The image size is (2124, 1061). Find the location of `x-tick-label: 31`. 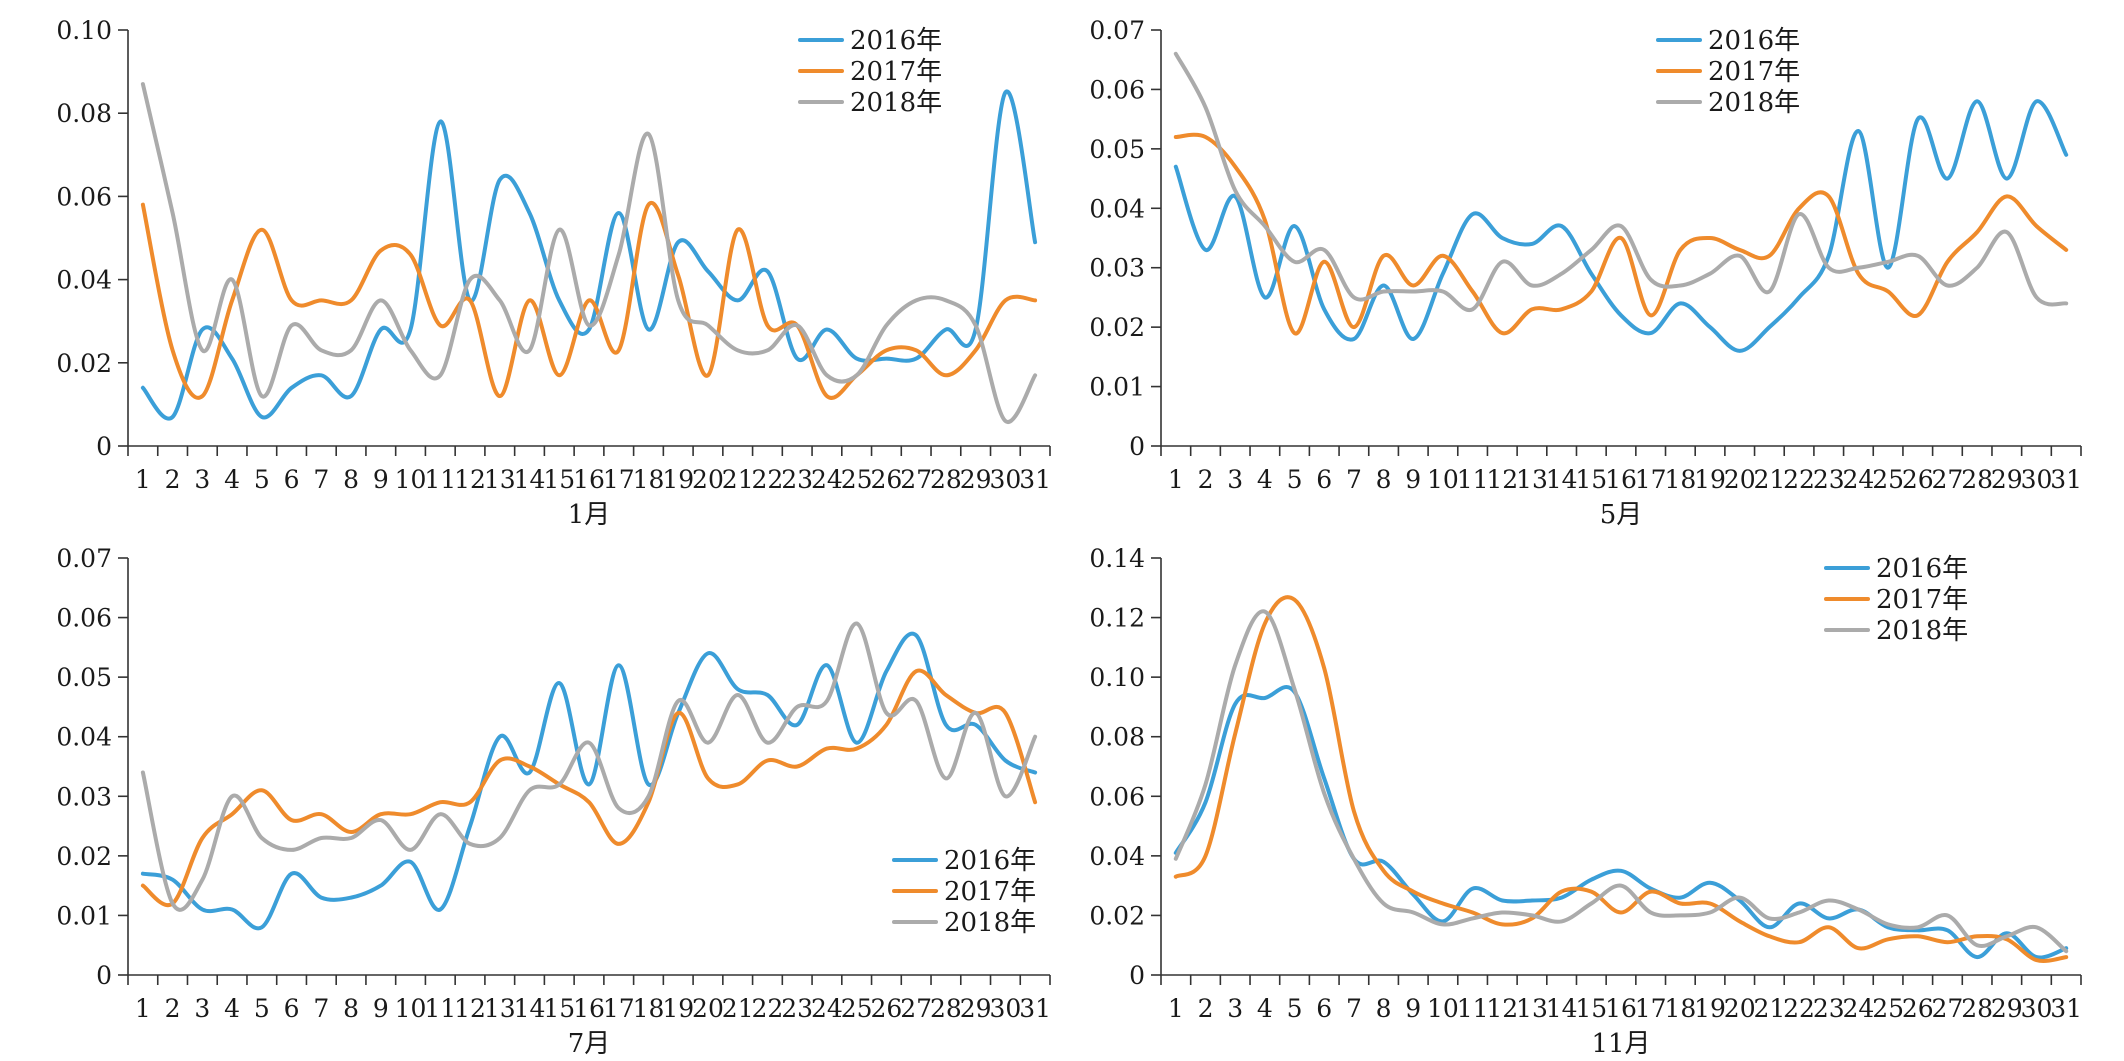

x-tick-label: 31 is located at coordinates (1035, 1008).